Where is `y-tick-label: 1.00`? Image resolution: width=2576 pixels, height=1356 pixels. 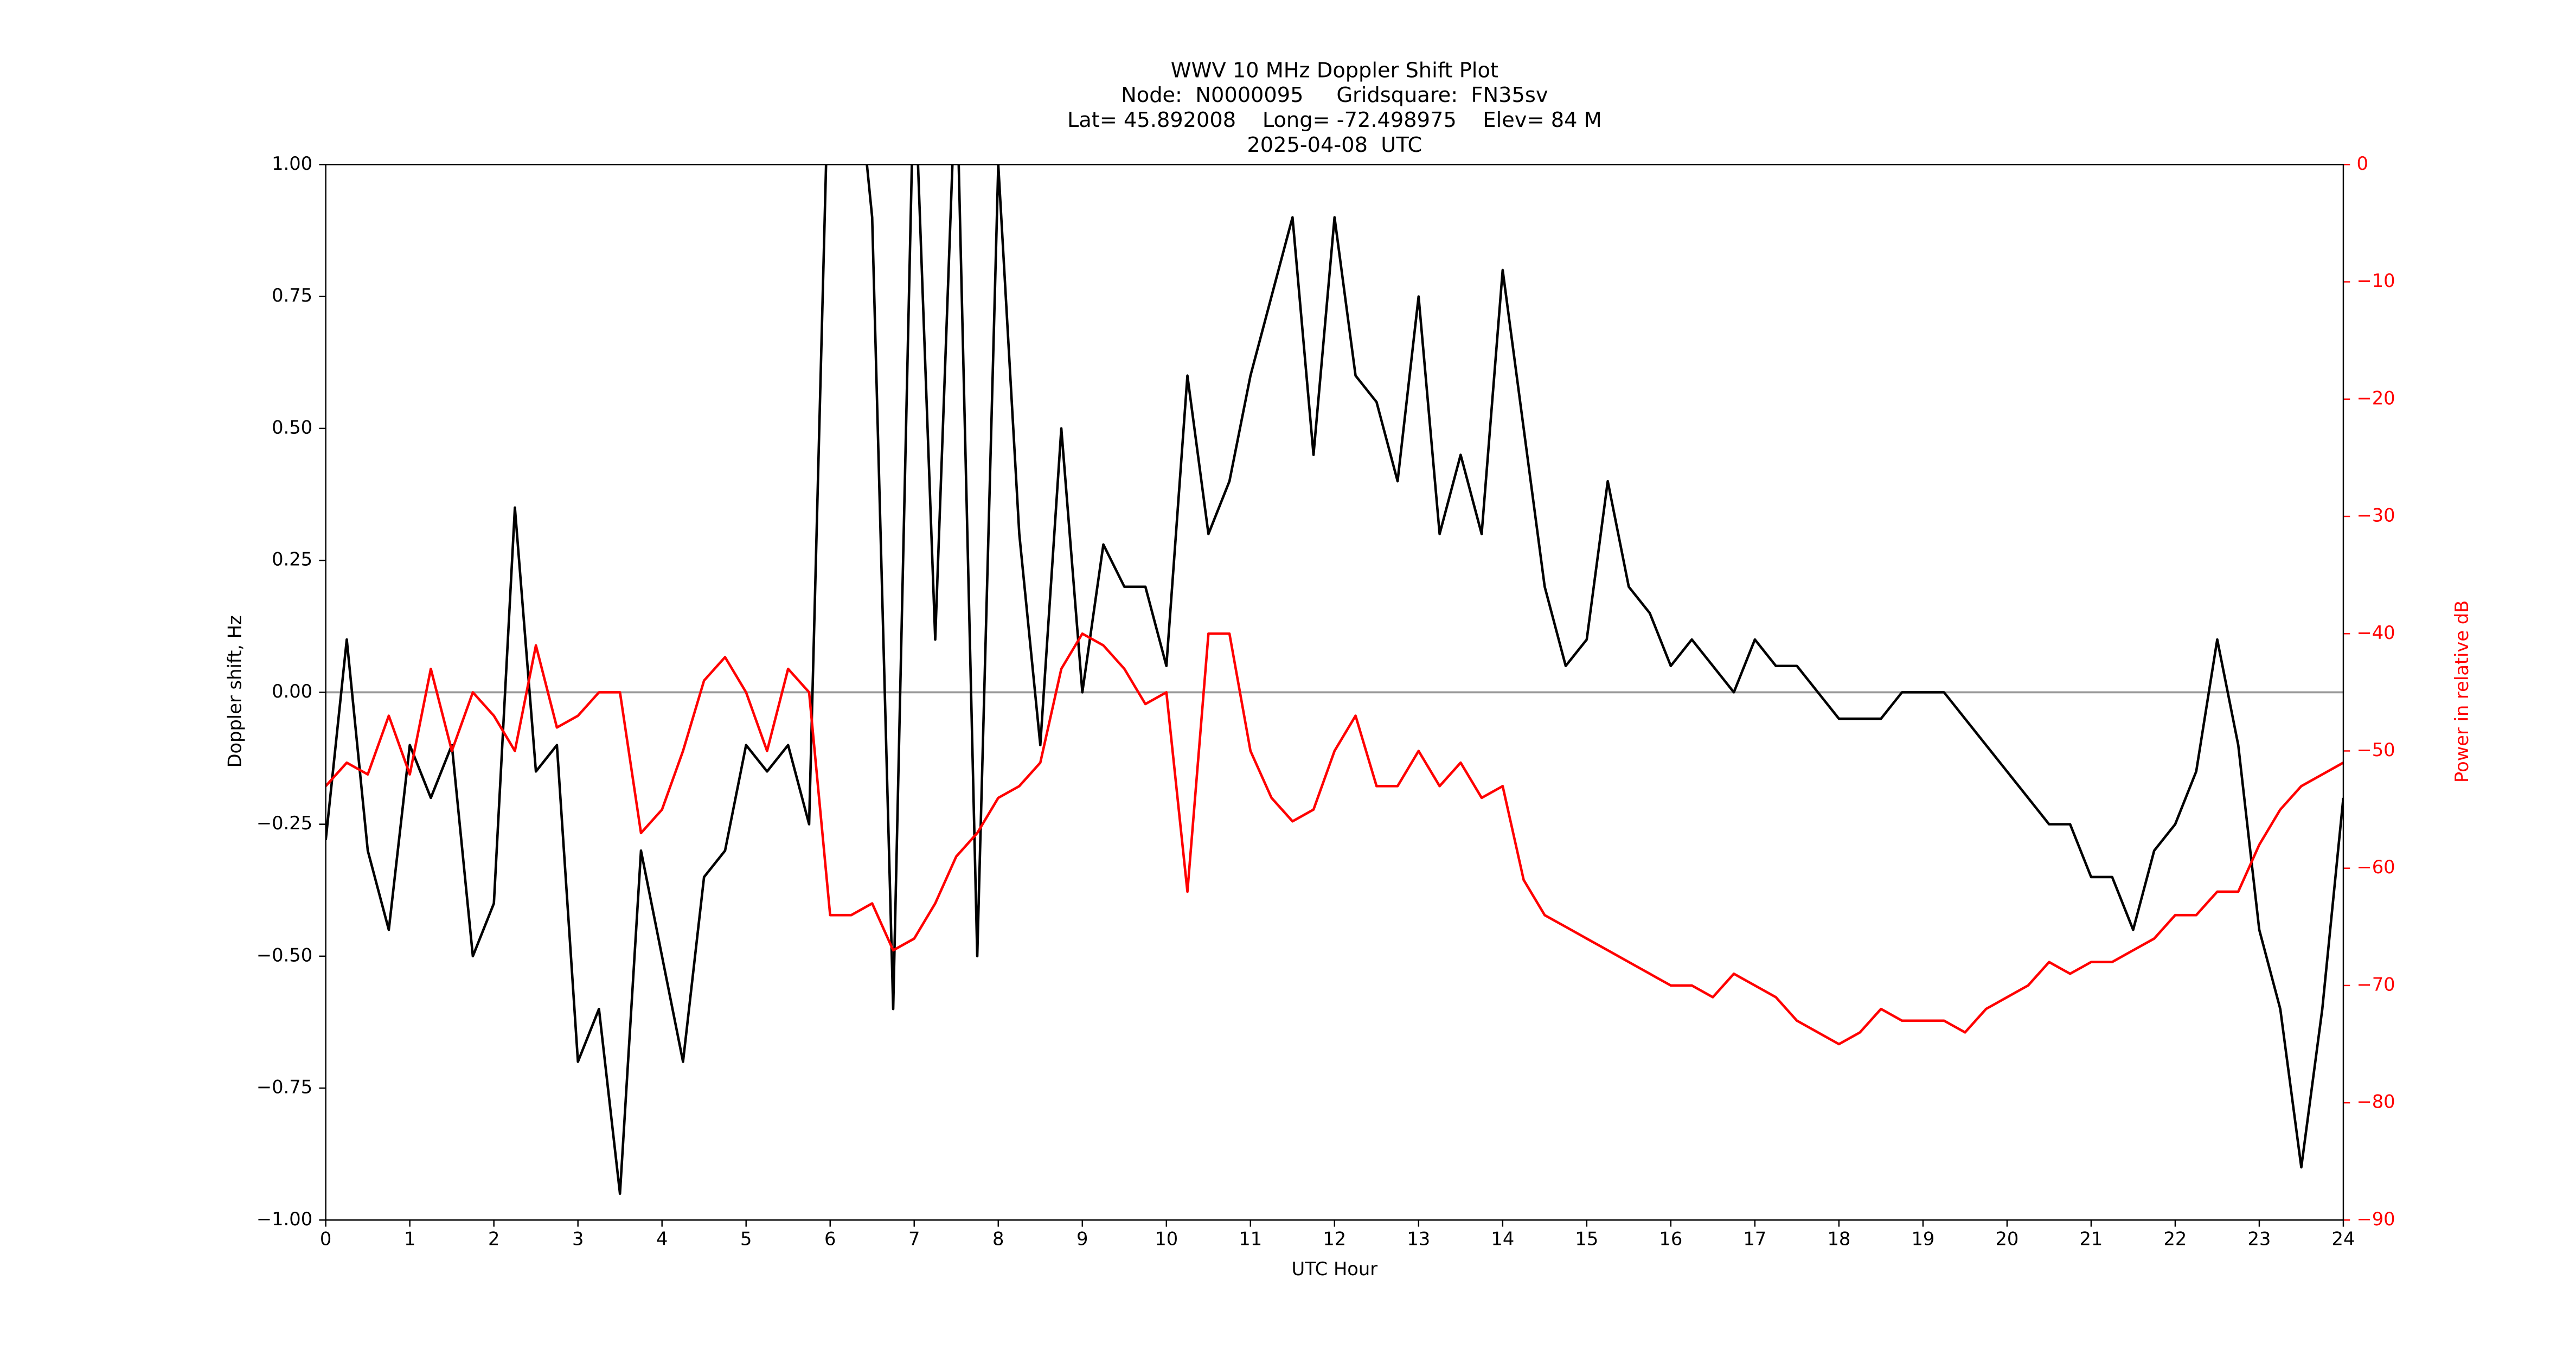 y-tick-label: 1.00 is located at coordinates (292, 163).